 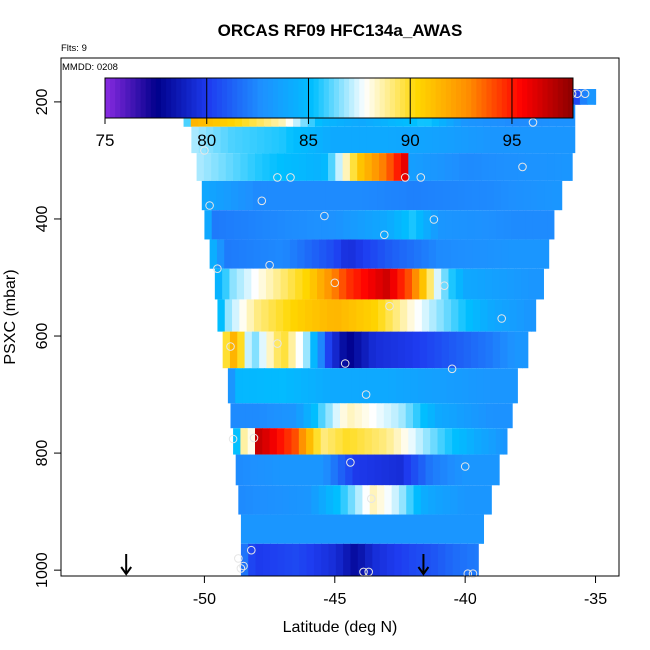 What do you see at coordinates (340, 30) in the screenshot?
I see `chart-title: ORCAS RF09 HFC134a_AWAS` at bounding box center [340, 30].